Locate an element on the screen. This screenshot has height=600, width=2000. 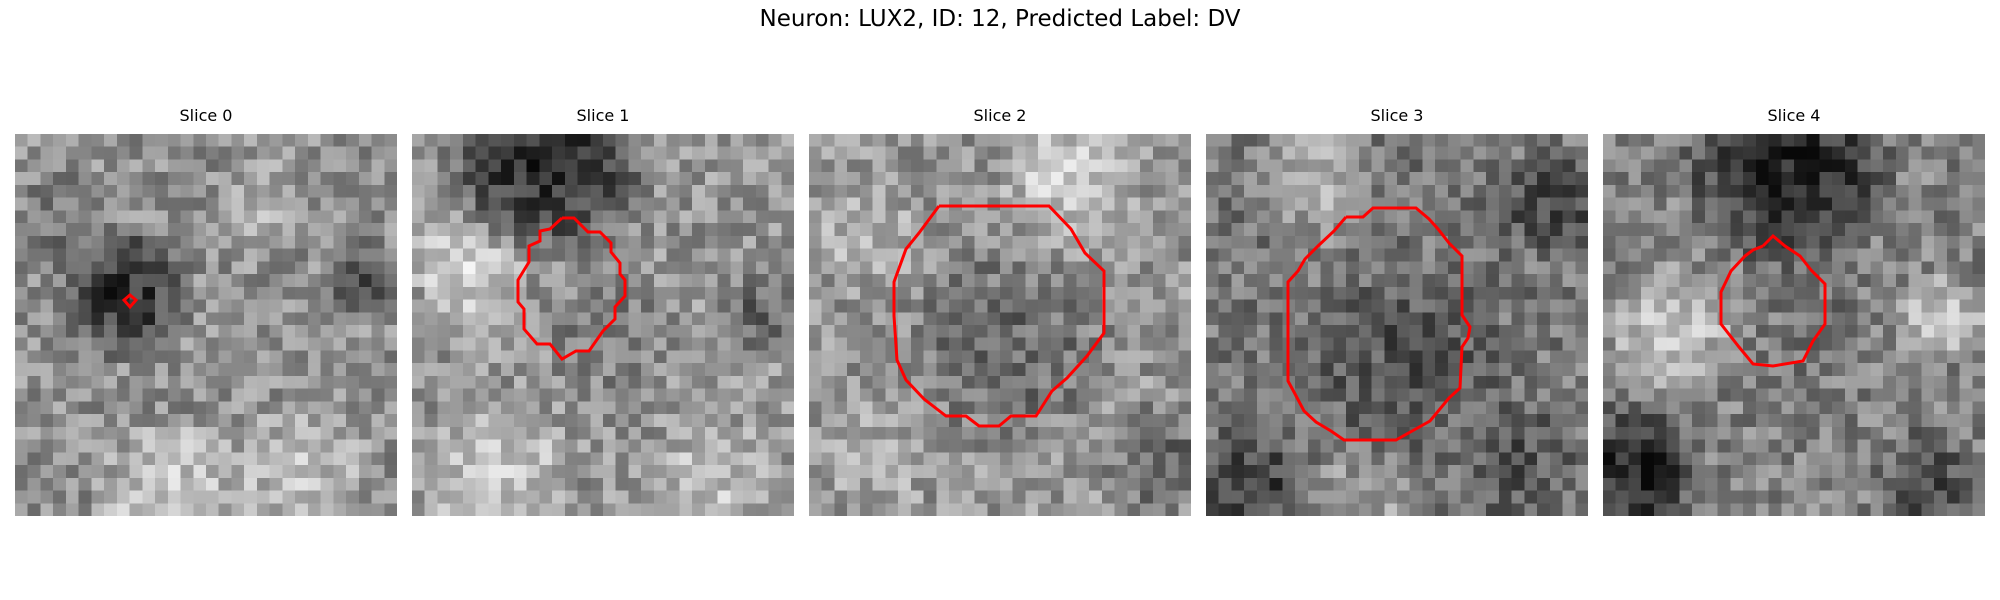
slice-title-0: Slice 0 is located at coordinates (206, 115).